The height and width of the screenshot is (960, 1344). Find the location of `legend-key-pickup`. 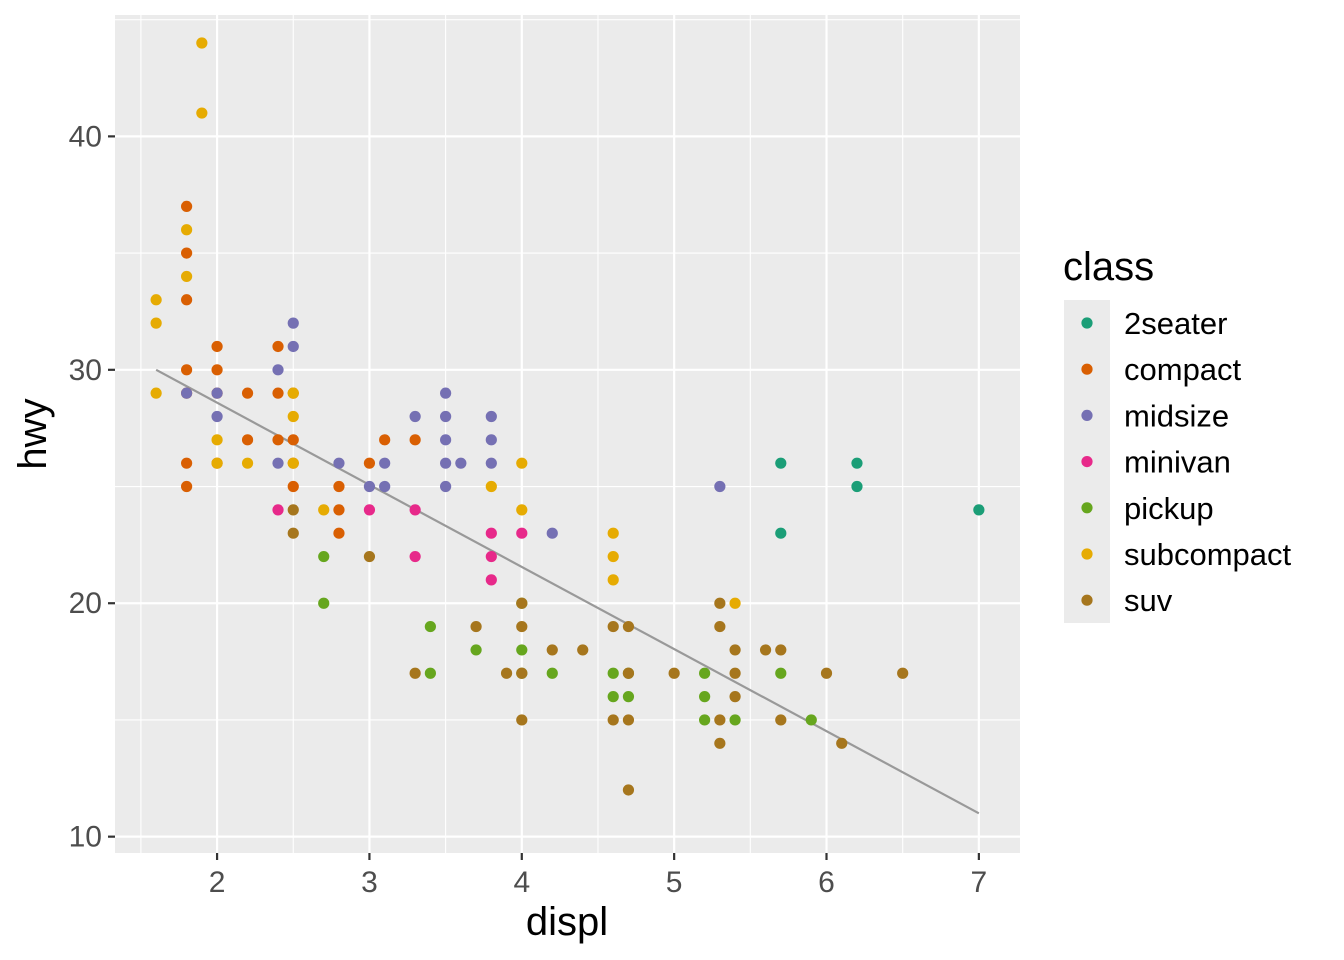

legend-key-pickup is located at coordinates (1087, 508).